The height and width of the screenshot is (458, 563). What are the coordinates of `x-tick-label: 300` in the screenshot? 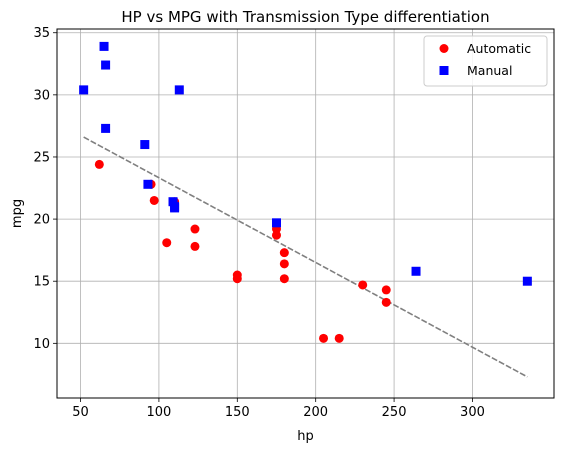 It's located at (472, 412).